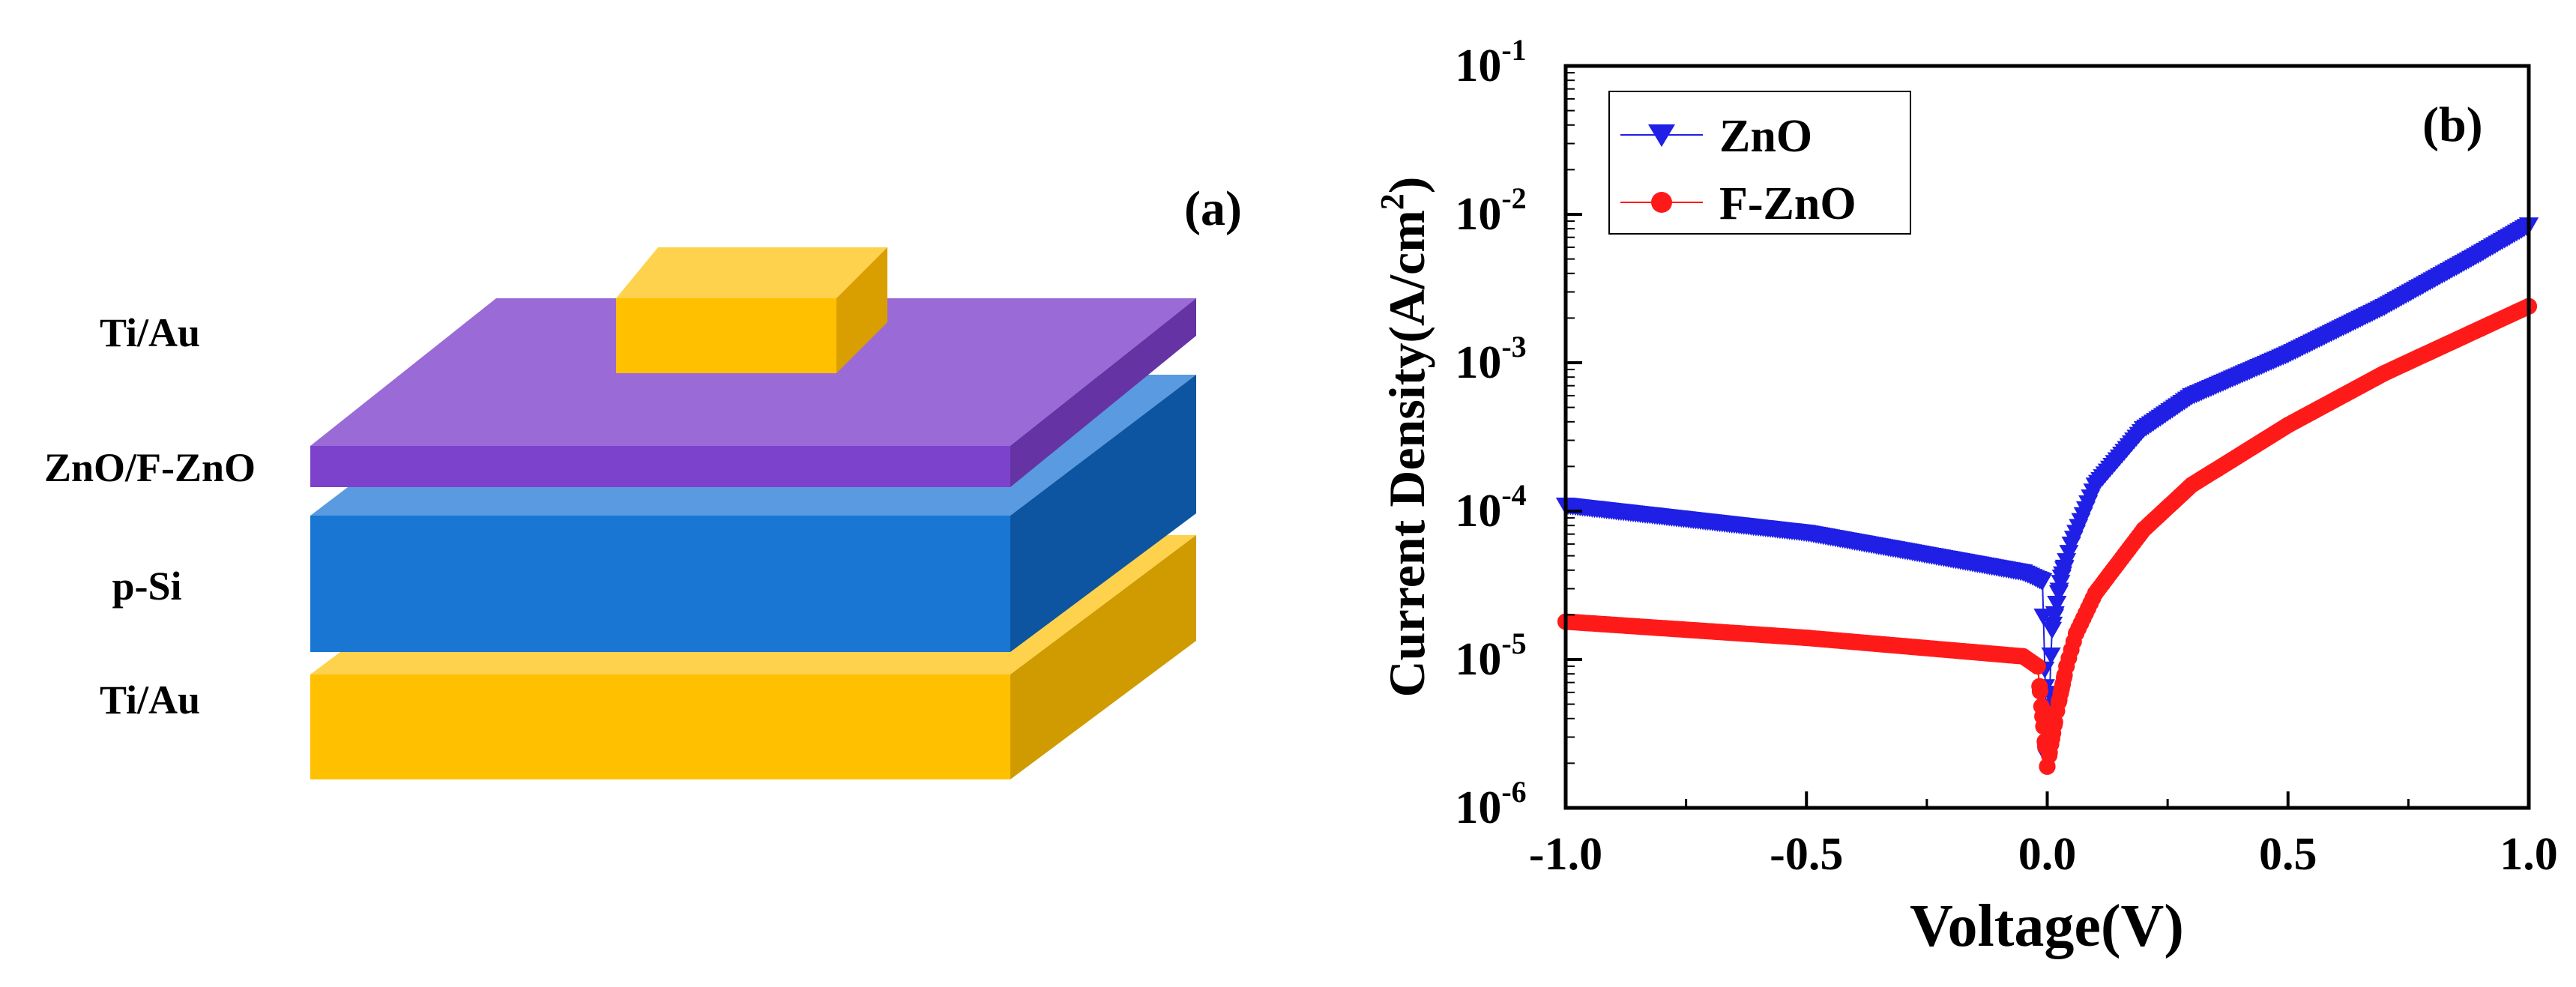 This screenshot has width=2576, height=987. Describe the element at coordinates (1759, 163) in the screenshot. I see `legend: ZnO F-ZnO` at that location.